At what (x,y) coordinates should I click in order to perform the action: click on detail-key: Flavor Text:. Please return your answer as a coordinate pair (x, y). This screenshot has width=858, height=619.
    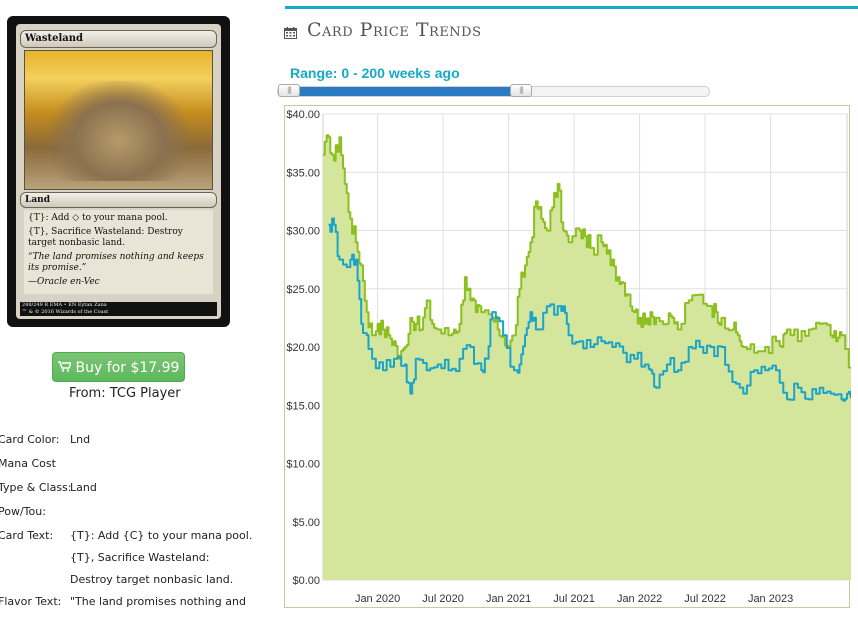
    Looking at the image, I should click on (31, 601).